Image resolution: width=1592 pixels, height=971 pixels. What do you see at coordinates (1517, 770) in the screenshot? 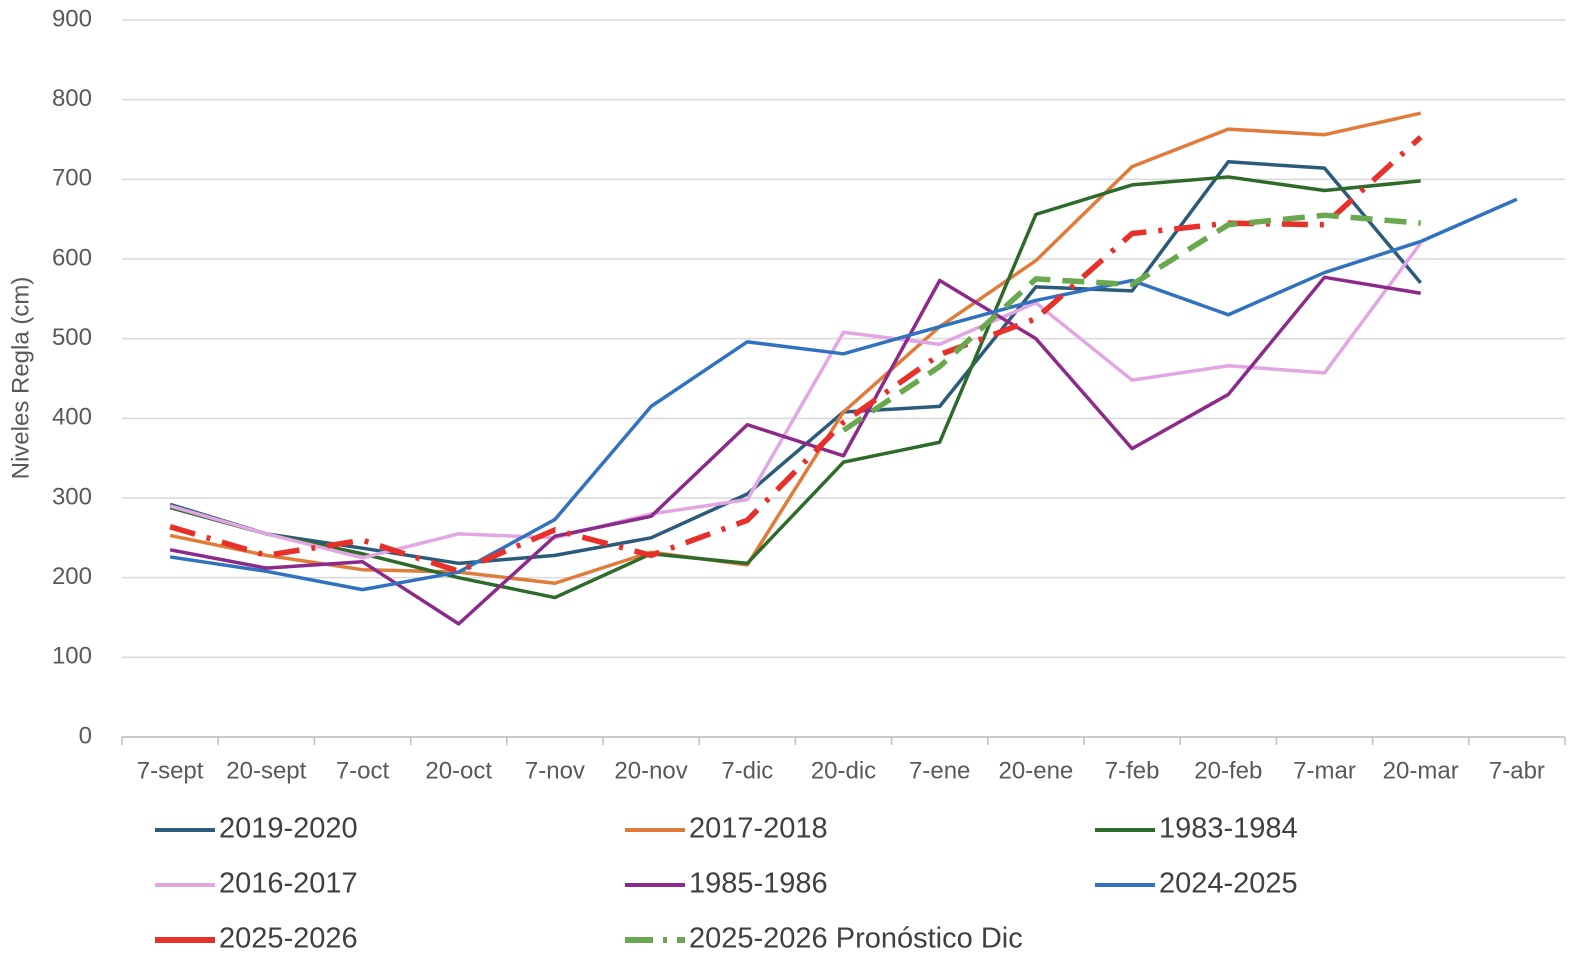
I see `x-tick-label: 7-abr` at bounding box center [1517, 770].